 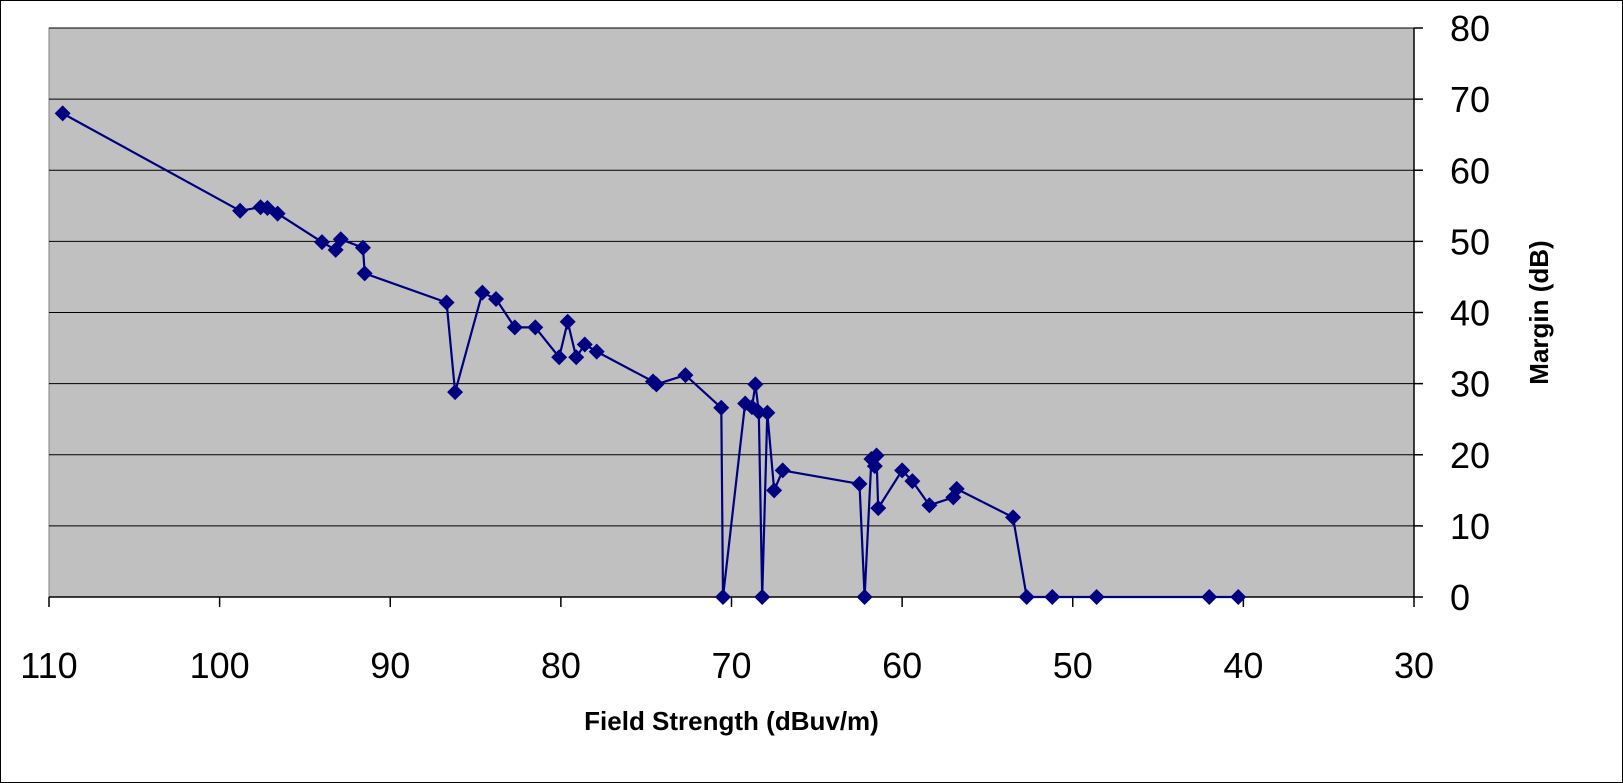 I want to click on x-tick-label: 90, so click(x=390, y=665).